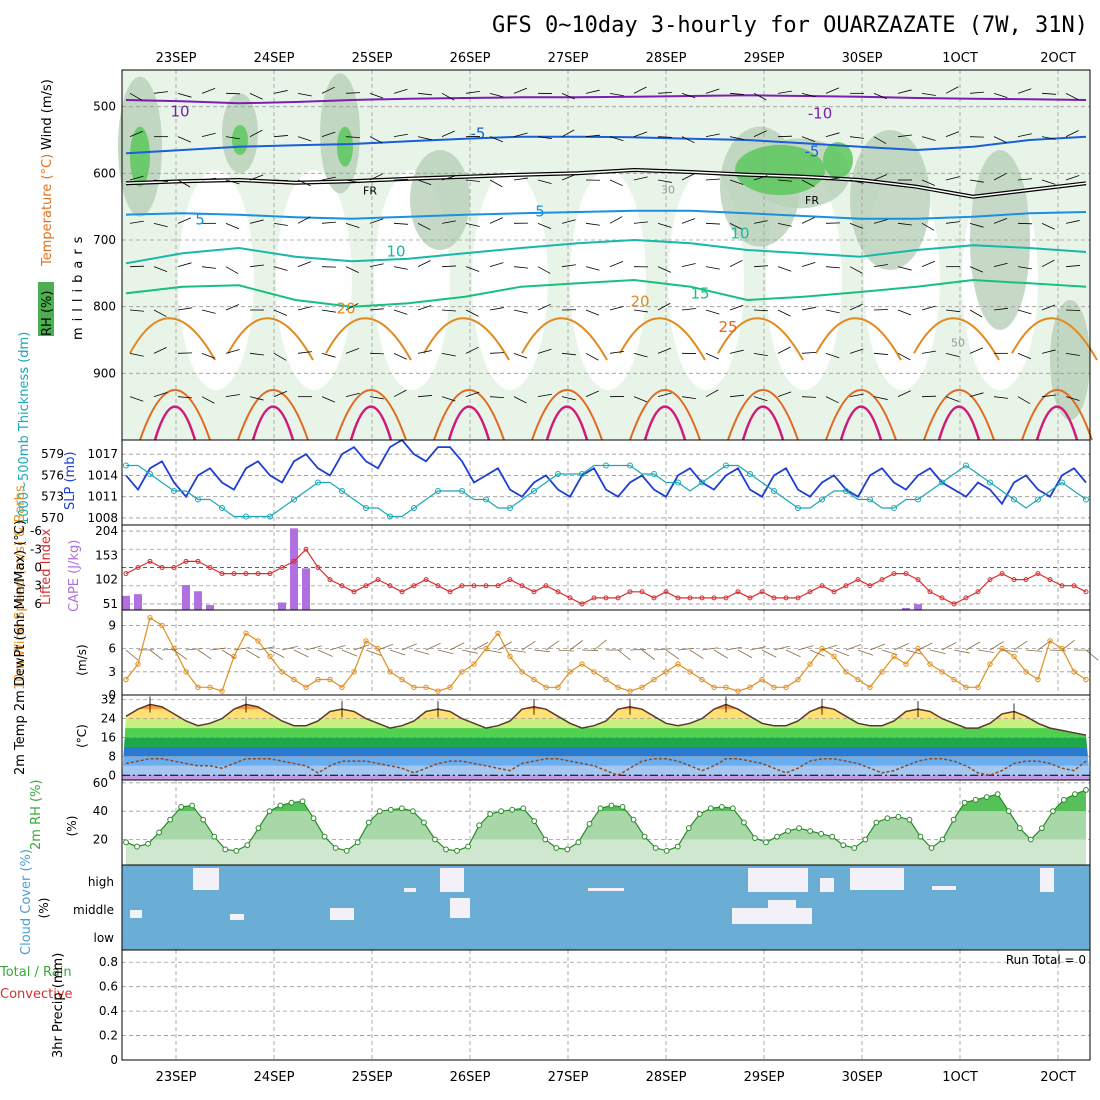  What do you see at coordinates (112, 775) in the screenshot?
I see `temp-tick-label: 0` at bounding box center [112, 775].